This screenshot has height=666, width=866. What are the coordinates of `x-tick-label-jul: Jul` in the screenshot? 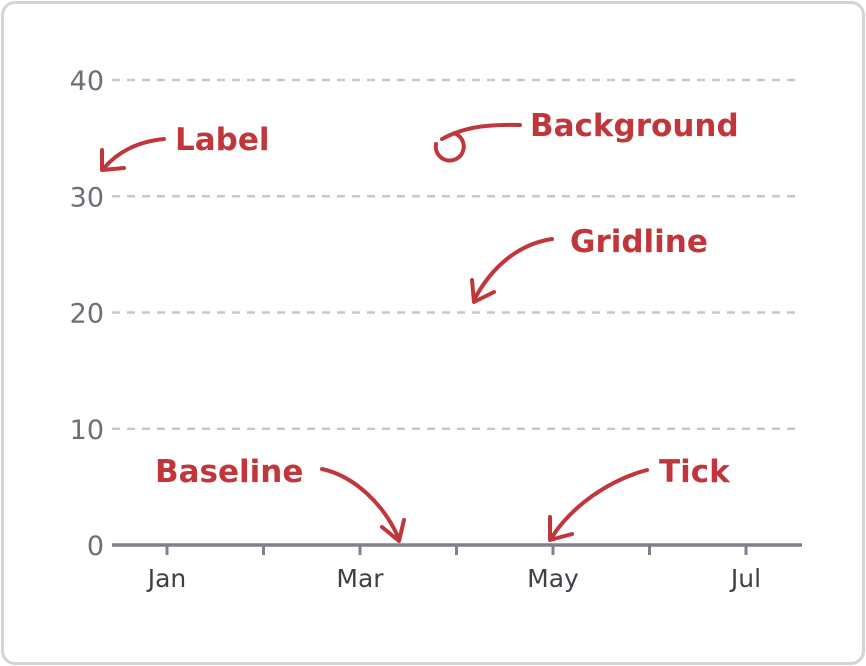 It's located at (745, 578).